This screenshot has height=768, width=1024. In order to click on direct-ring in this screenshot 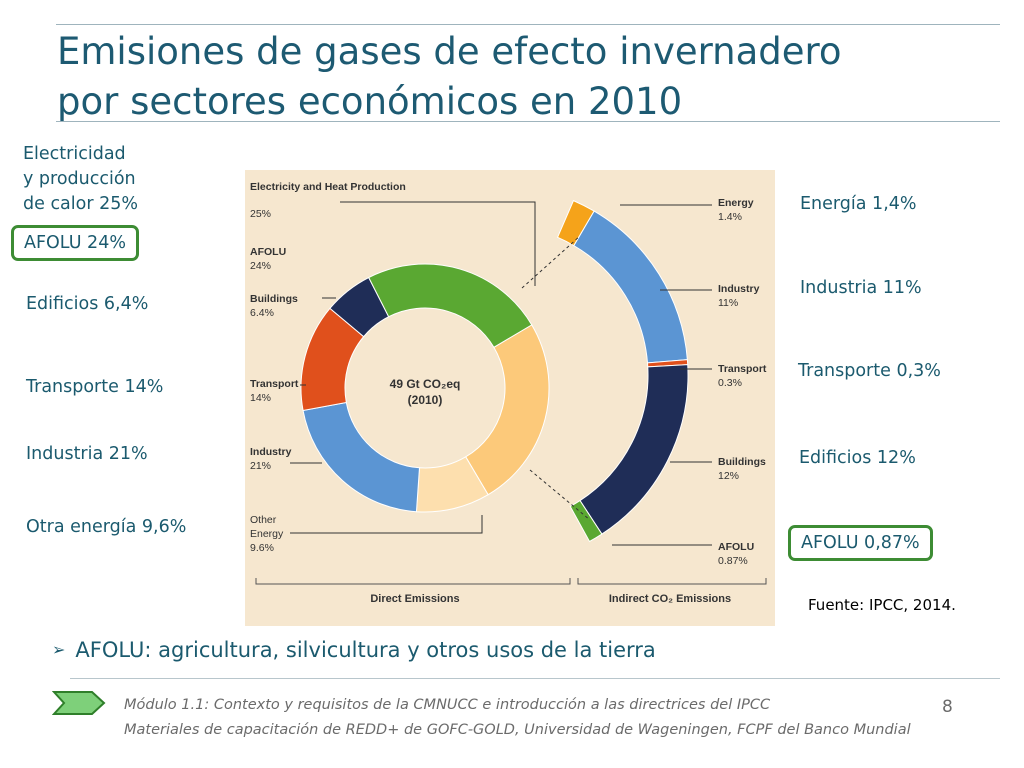, I will do `click(425, 388)`.